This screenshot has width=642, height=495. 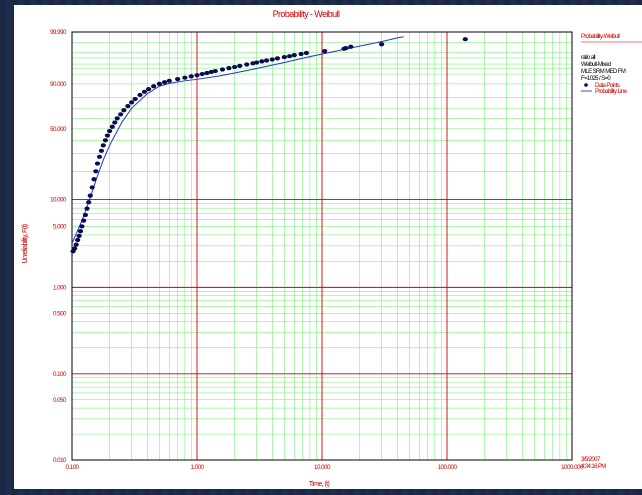 I want to click on y-tick-label: 5.000, so click(x=60, y=227).